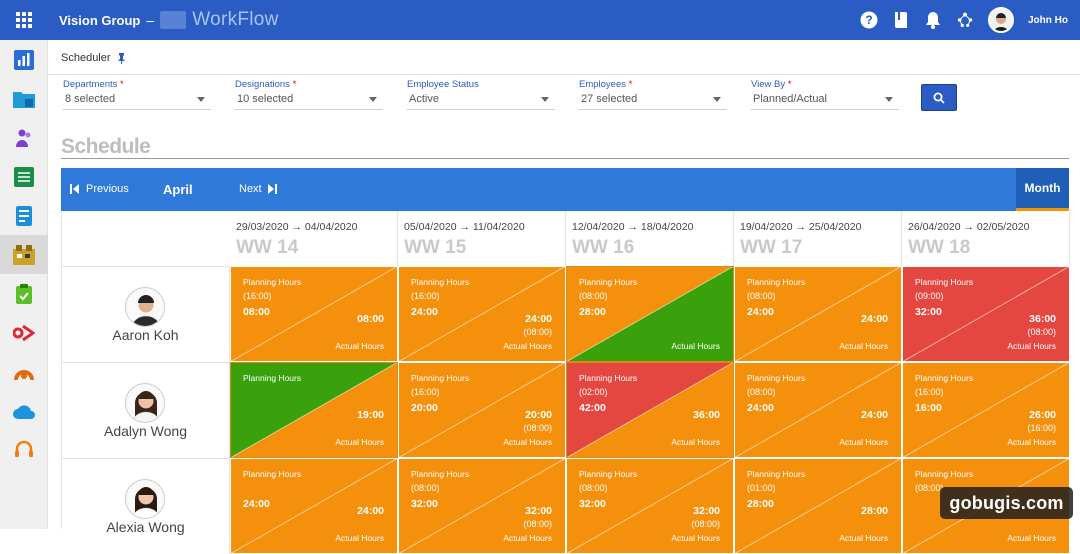 The image size is (1080, 554). I want to click on designations-select: 10 selected, so click(309, 101).